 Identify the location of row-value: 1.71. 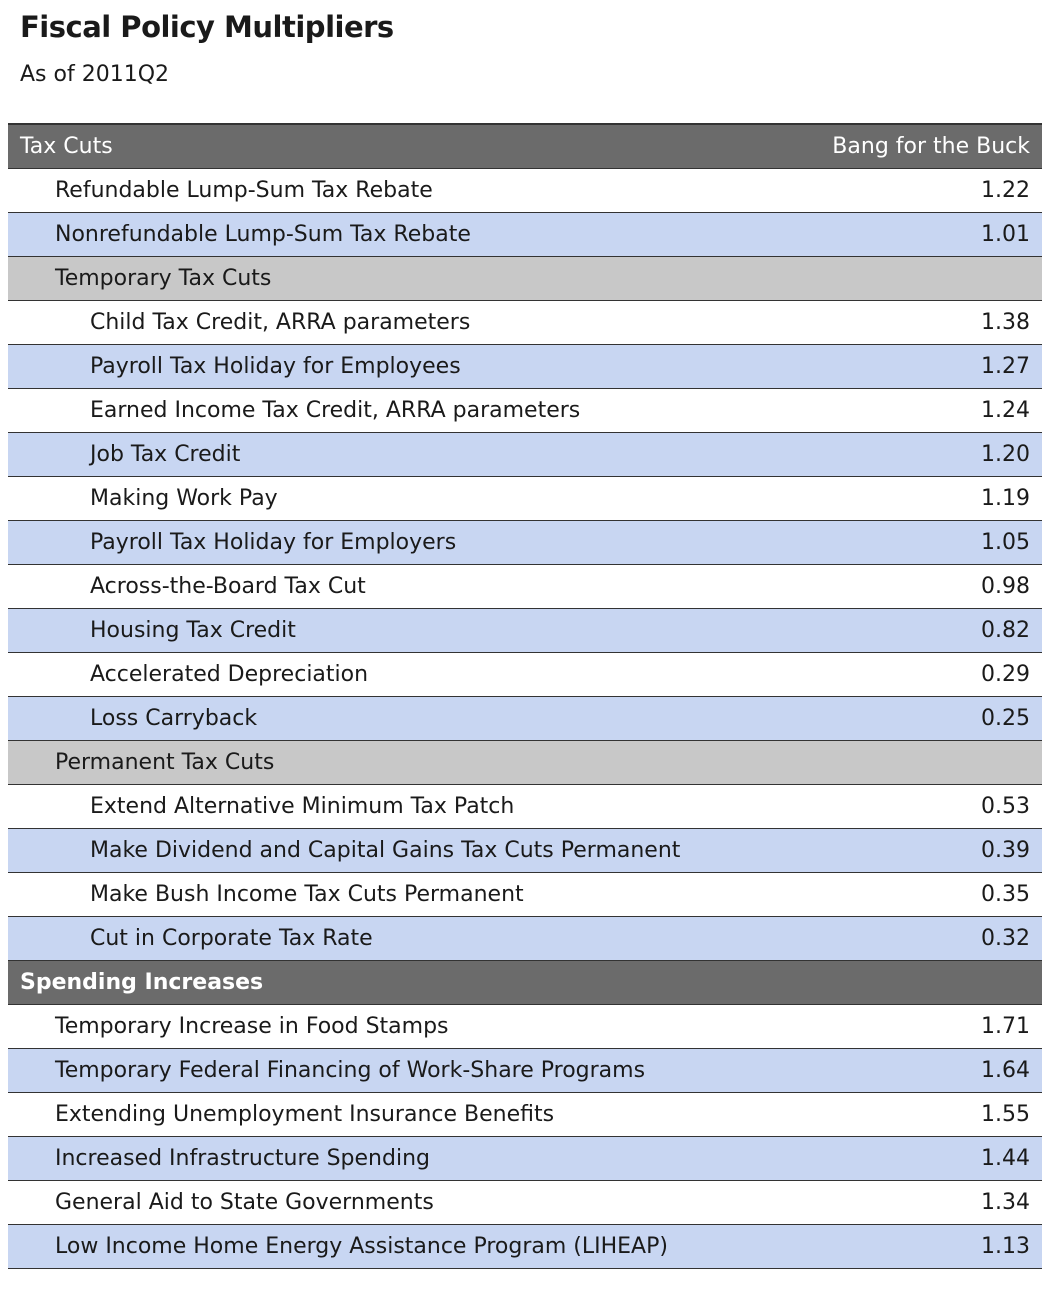
(1005, 1026).